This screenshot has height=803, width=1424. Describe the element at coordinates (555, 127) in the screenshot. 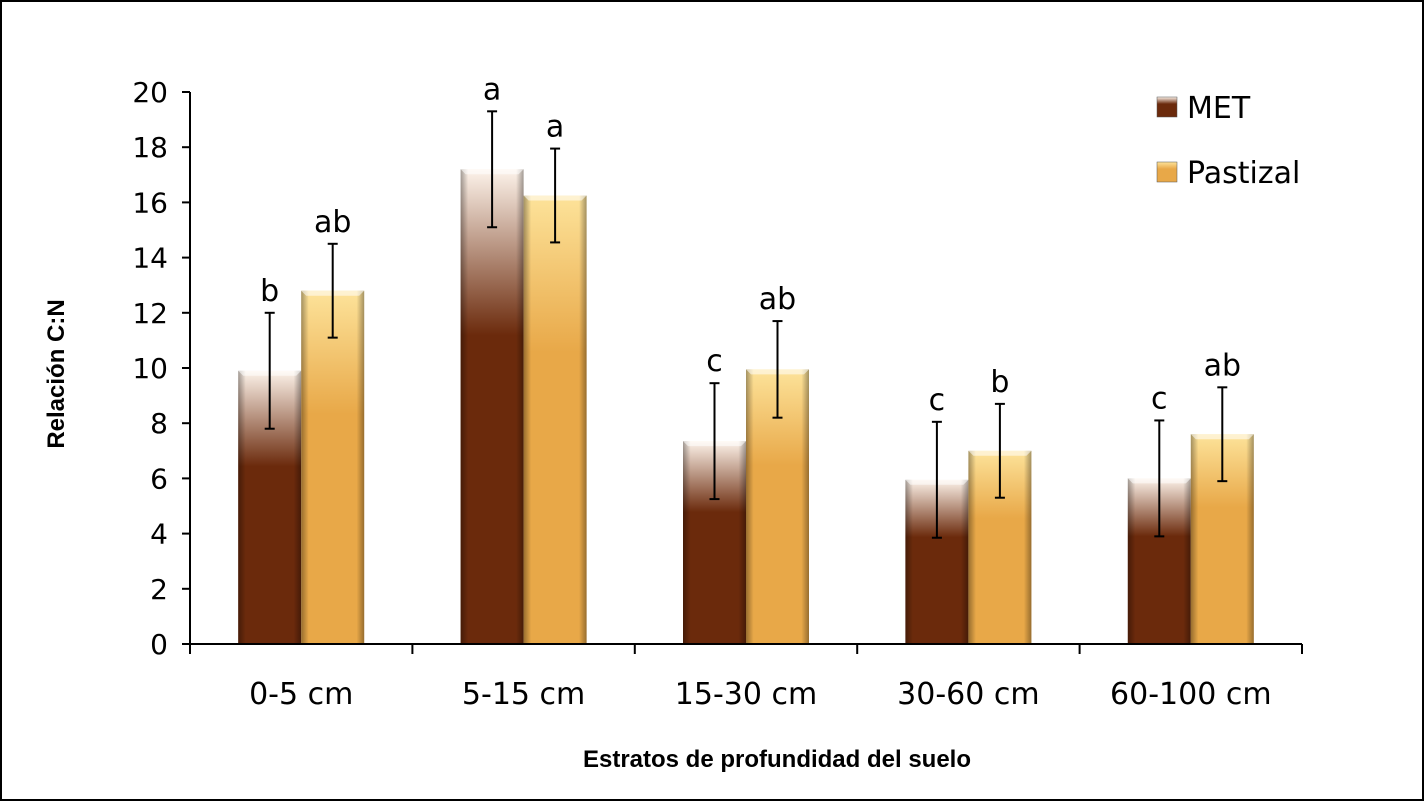

I see `sig-letter-pastizal-1: a` at that location.